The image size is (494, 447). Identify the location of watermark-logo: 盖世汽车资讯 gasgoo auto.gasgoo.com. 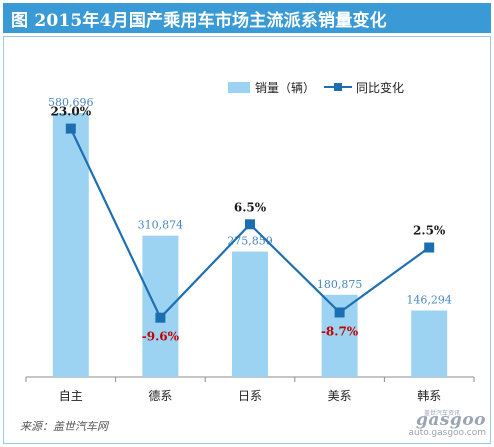
(447, 424).